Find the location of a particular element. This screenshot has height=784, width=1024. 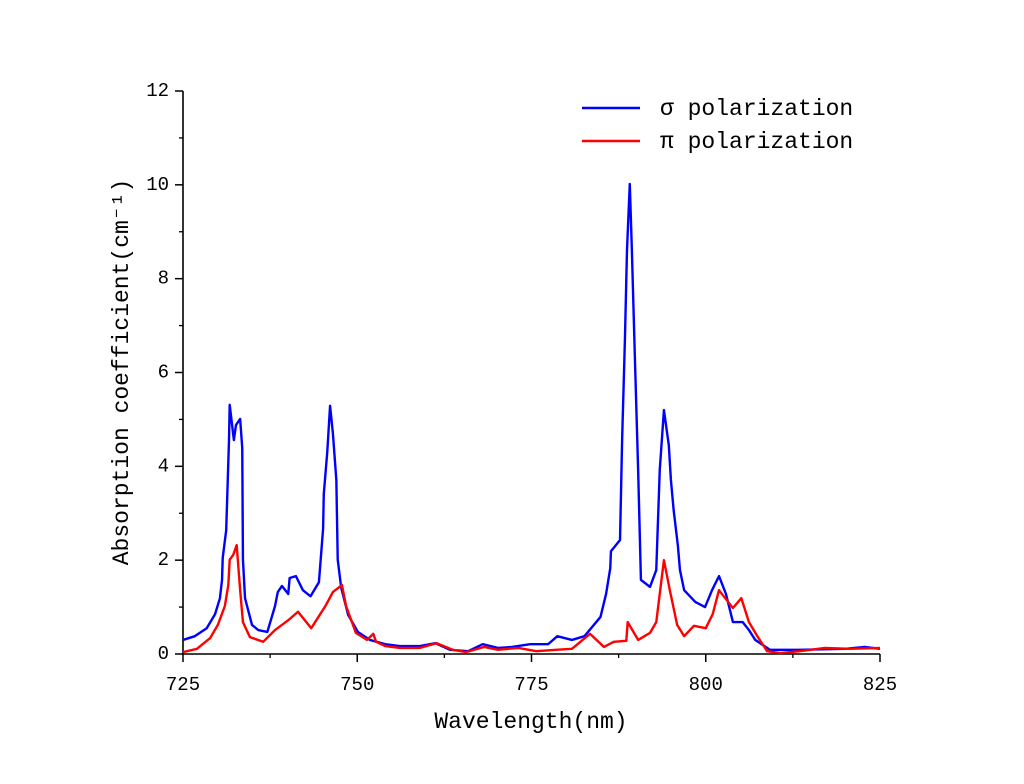

x-tick-label: 775 is located at coordinates (531, 685).